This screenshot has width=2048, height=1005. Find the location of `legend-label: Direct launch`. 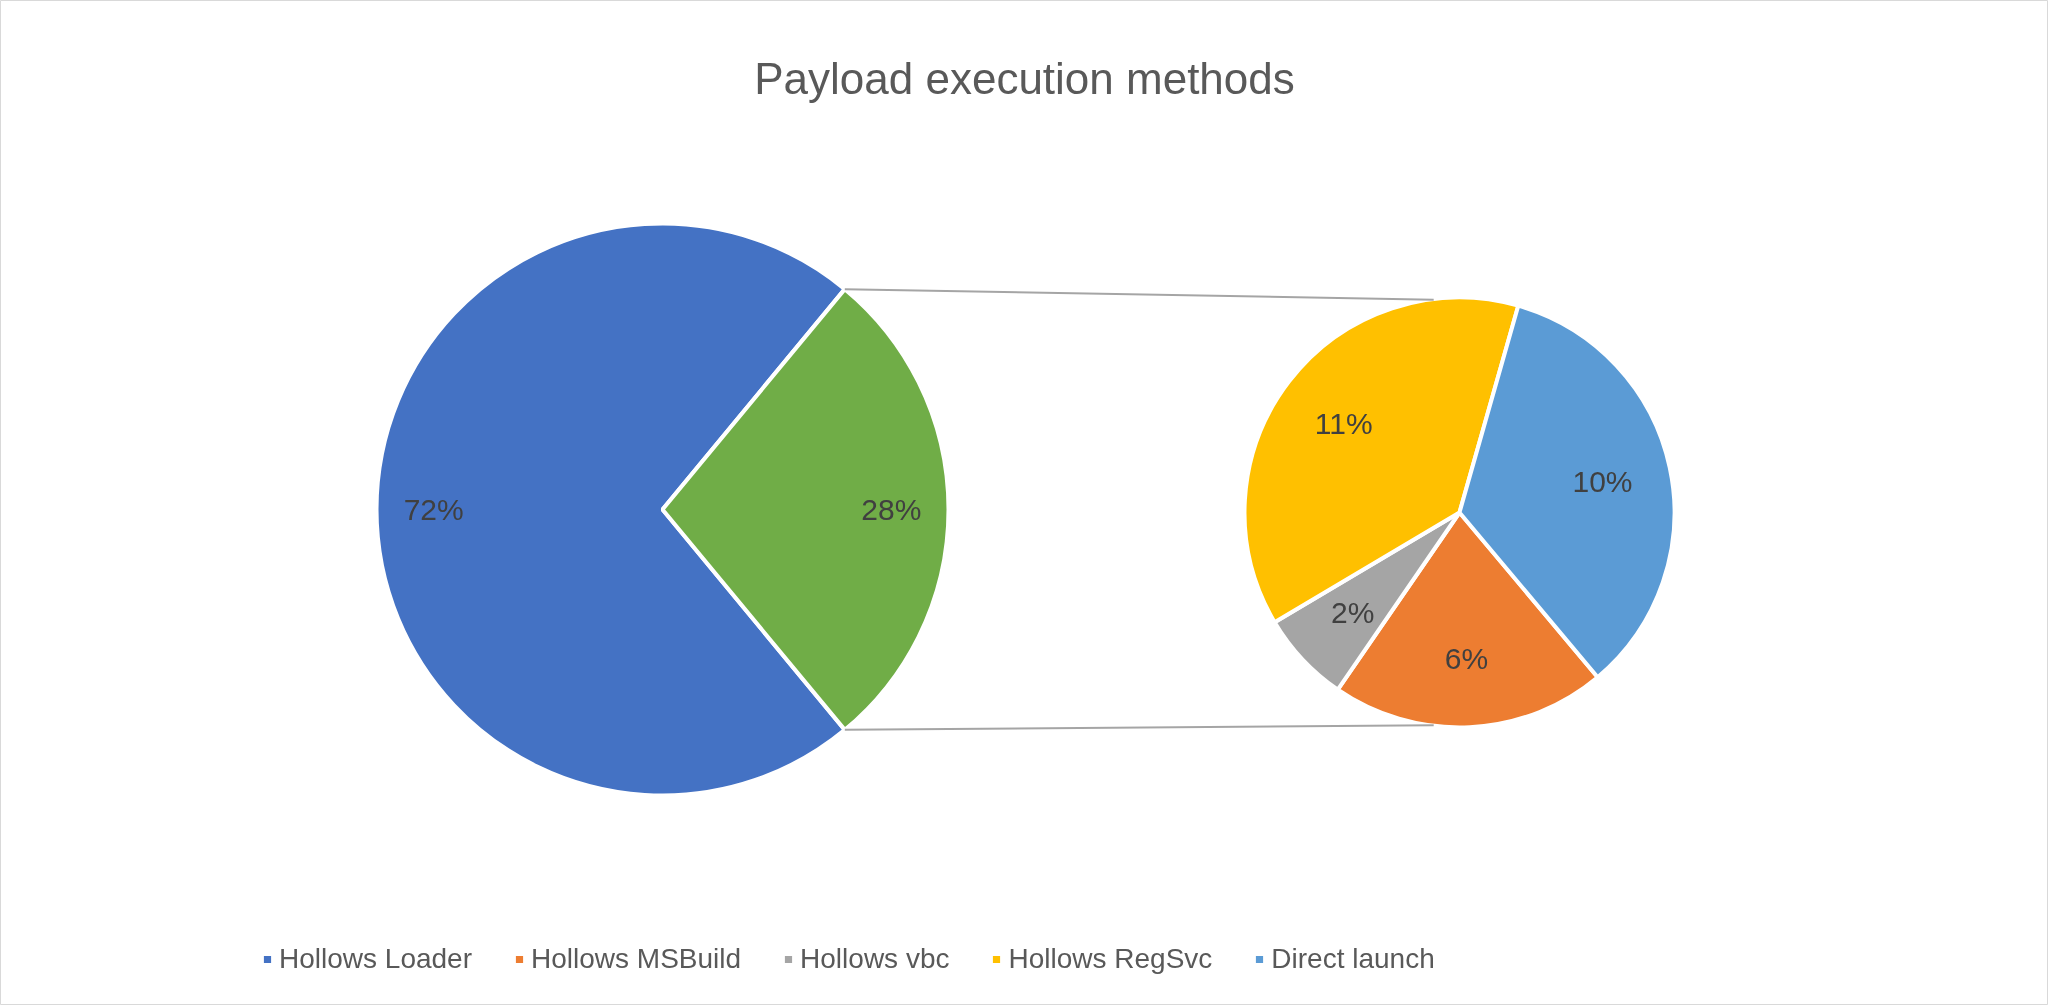

legend-label: Direct launch is located at coordinates (1353, 959).